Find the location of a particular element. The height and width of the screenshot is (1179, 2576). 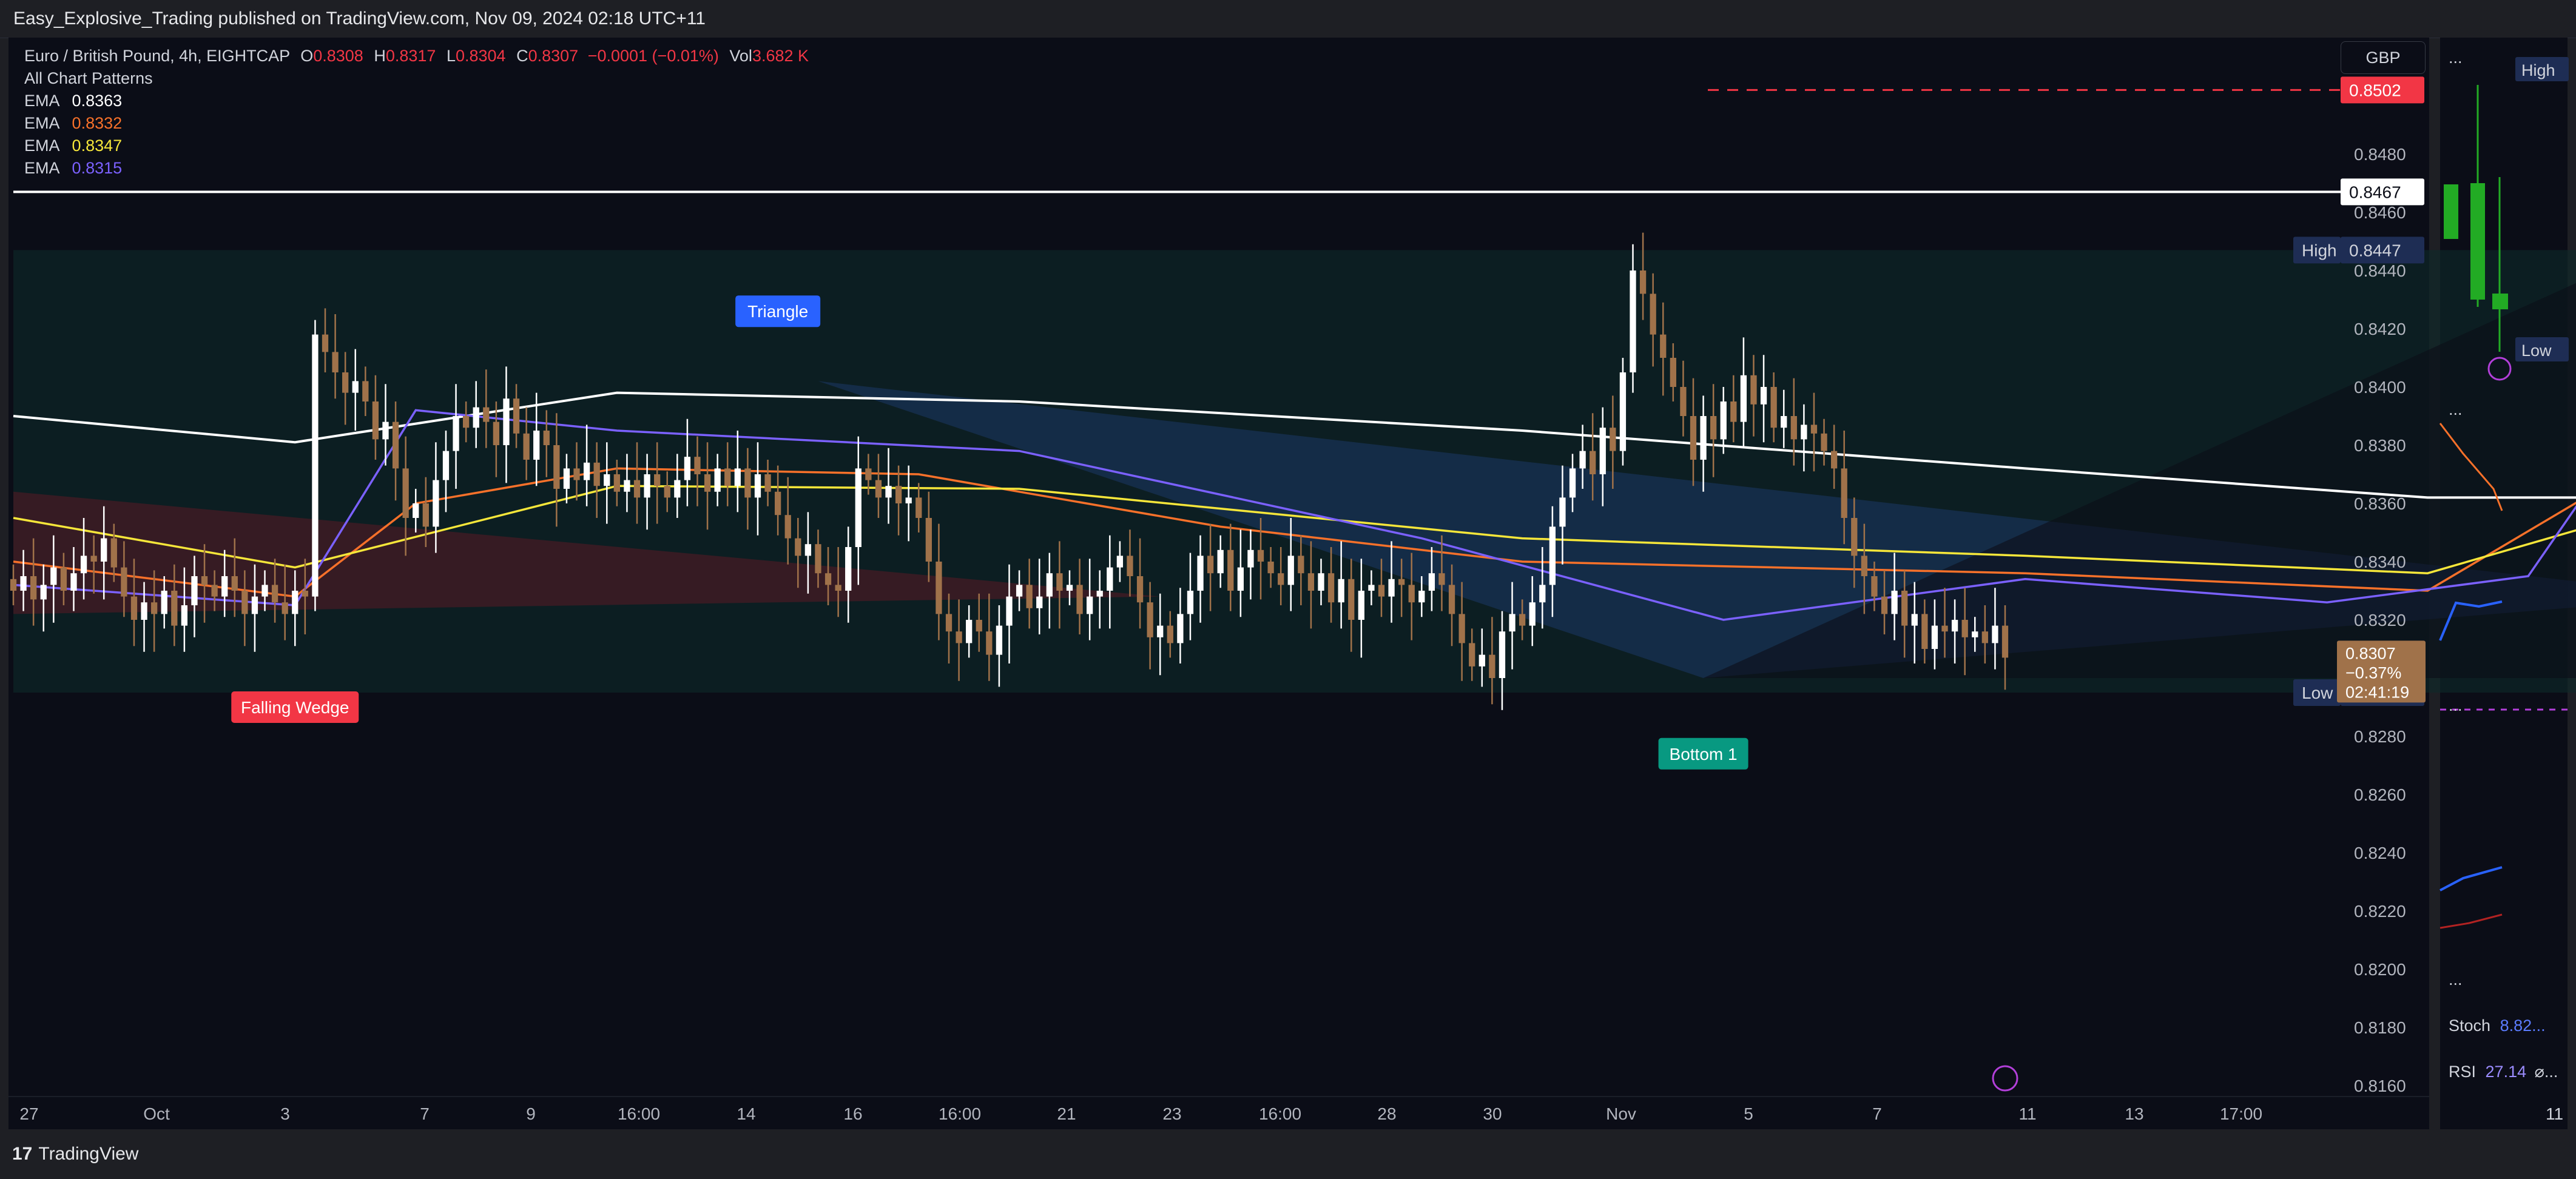

legend-ema-3: EMA 0.8347 is located at coordinates (416, 146).